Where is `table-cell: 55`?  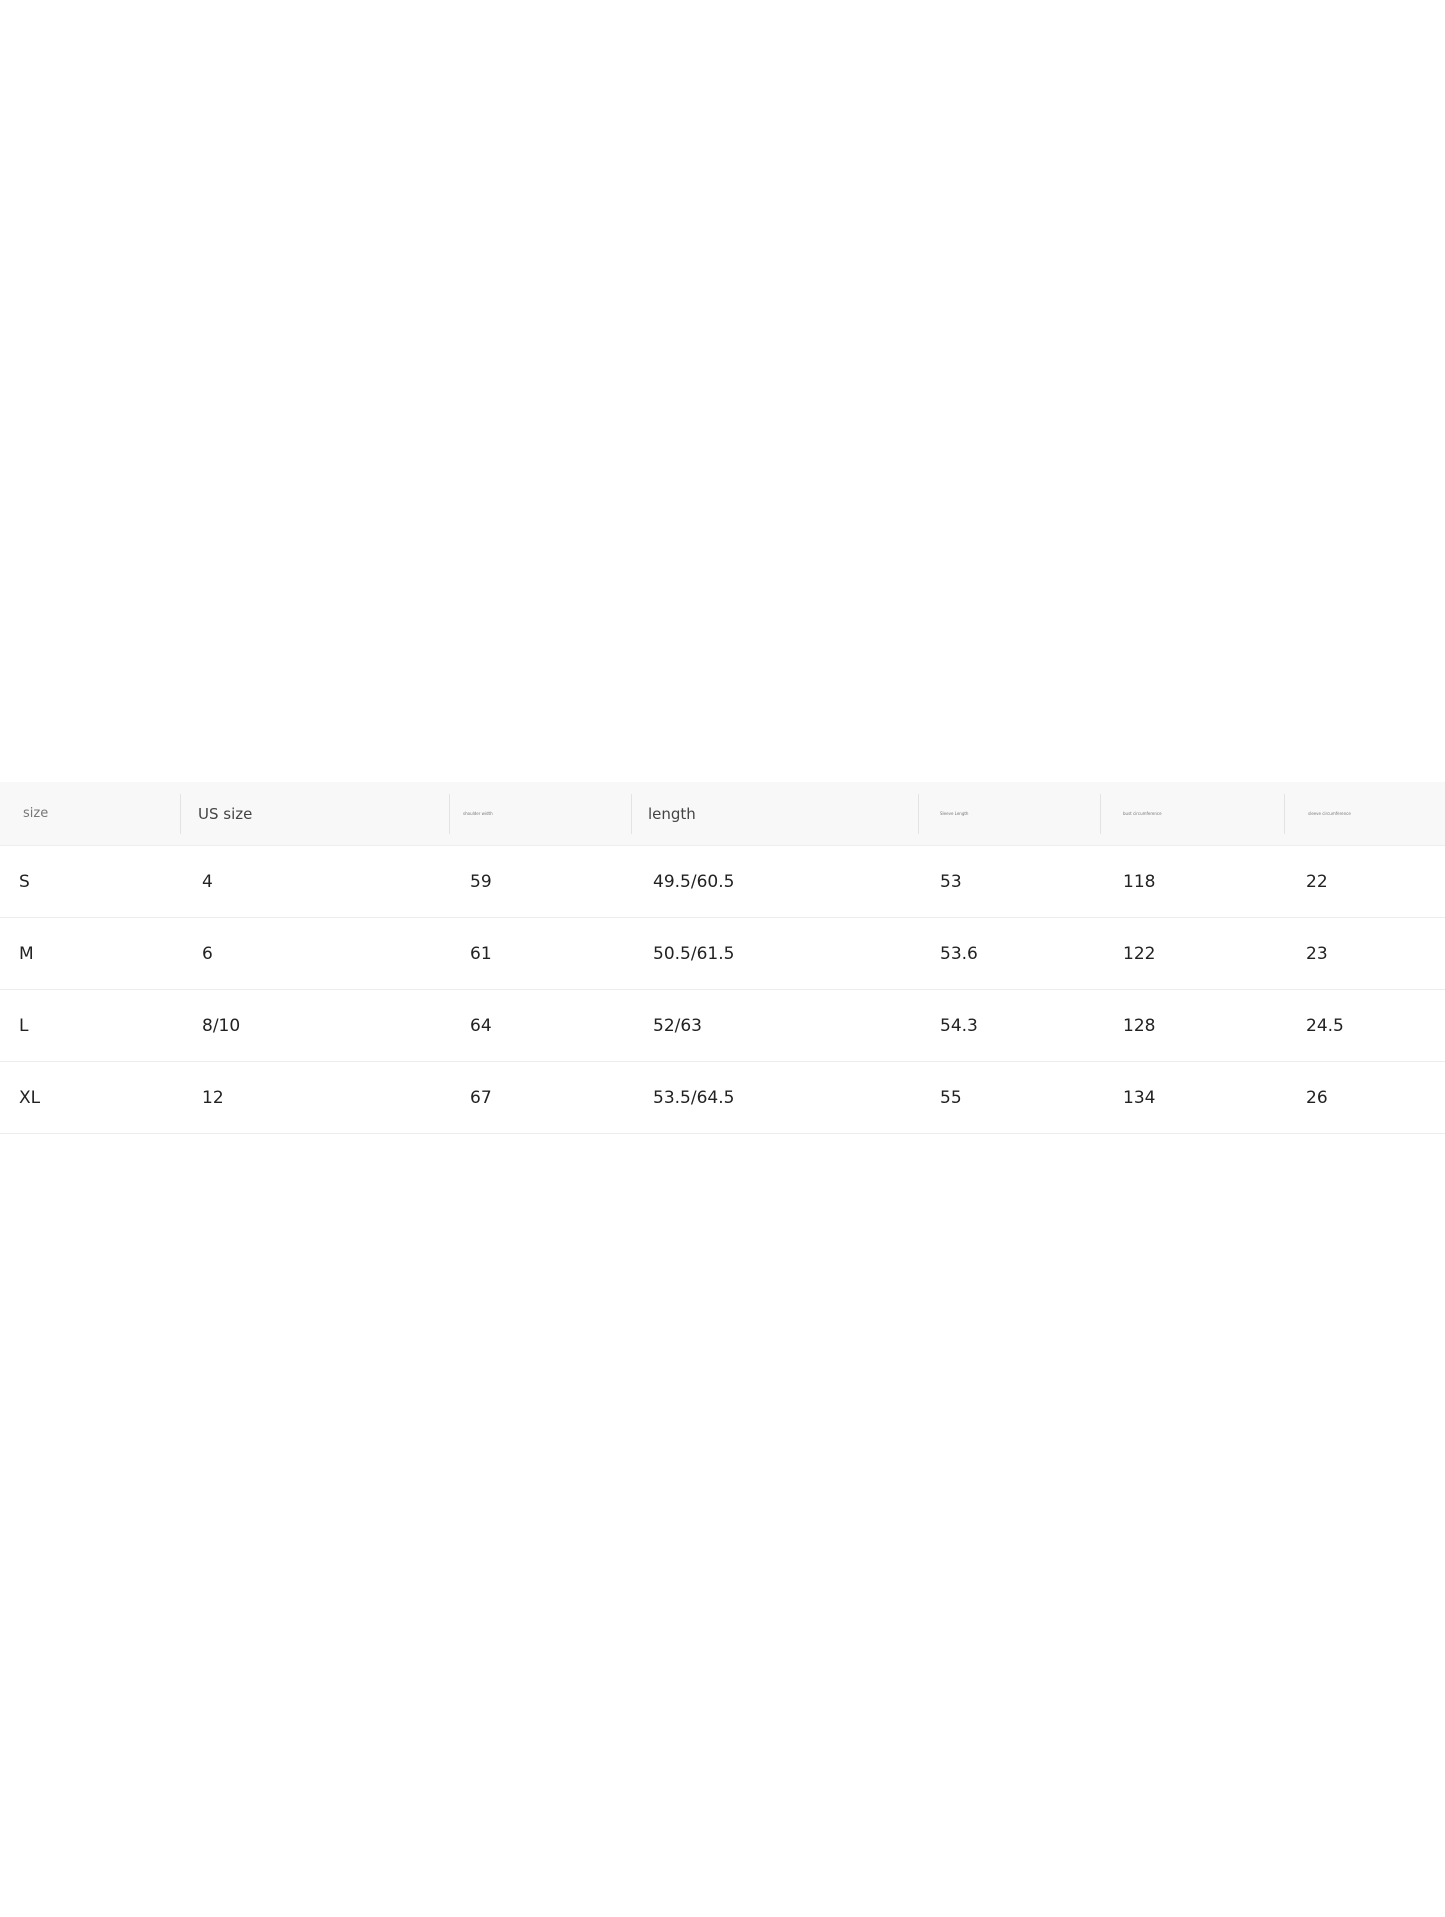
table-cell: 55 is located at coordinates (951, 1097).